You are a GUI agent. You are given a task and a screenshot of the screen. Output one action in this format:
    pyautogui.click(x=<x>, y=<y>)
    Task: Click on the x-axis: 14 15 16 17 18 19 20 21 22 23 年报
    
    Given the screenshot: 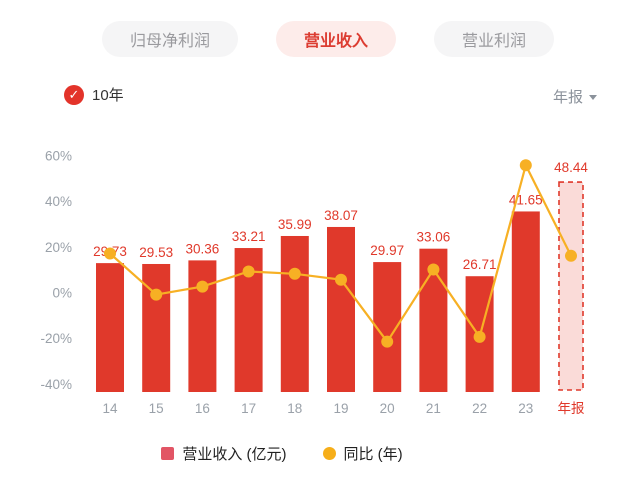 What is the action you would take?
    pyautogui.click(x=343, y=408)
    